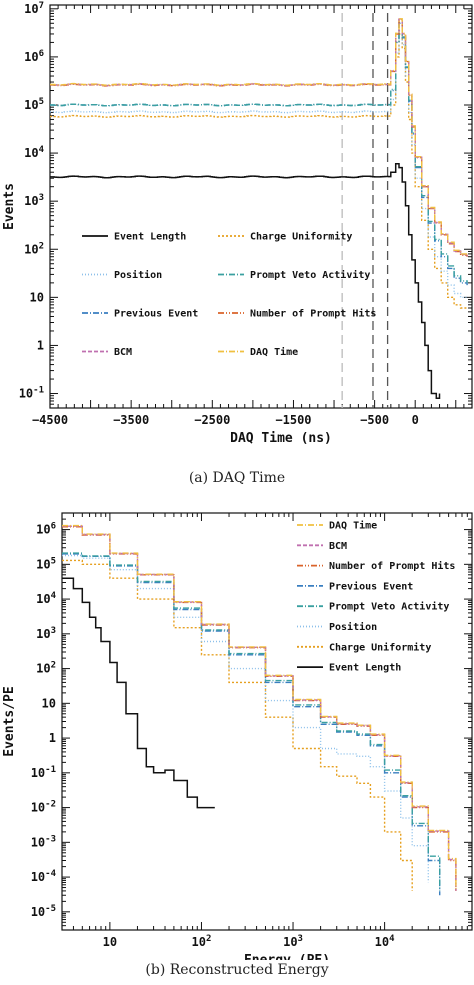 The image size is (474, 985). What do you see at coordinates (9, 206) in the screenshot?
I see `y-axis-title: Events` at bounding box center [9, 206].